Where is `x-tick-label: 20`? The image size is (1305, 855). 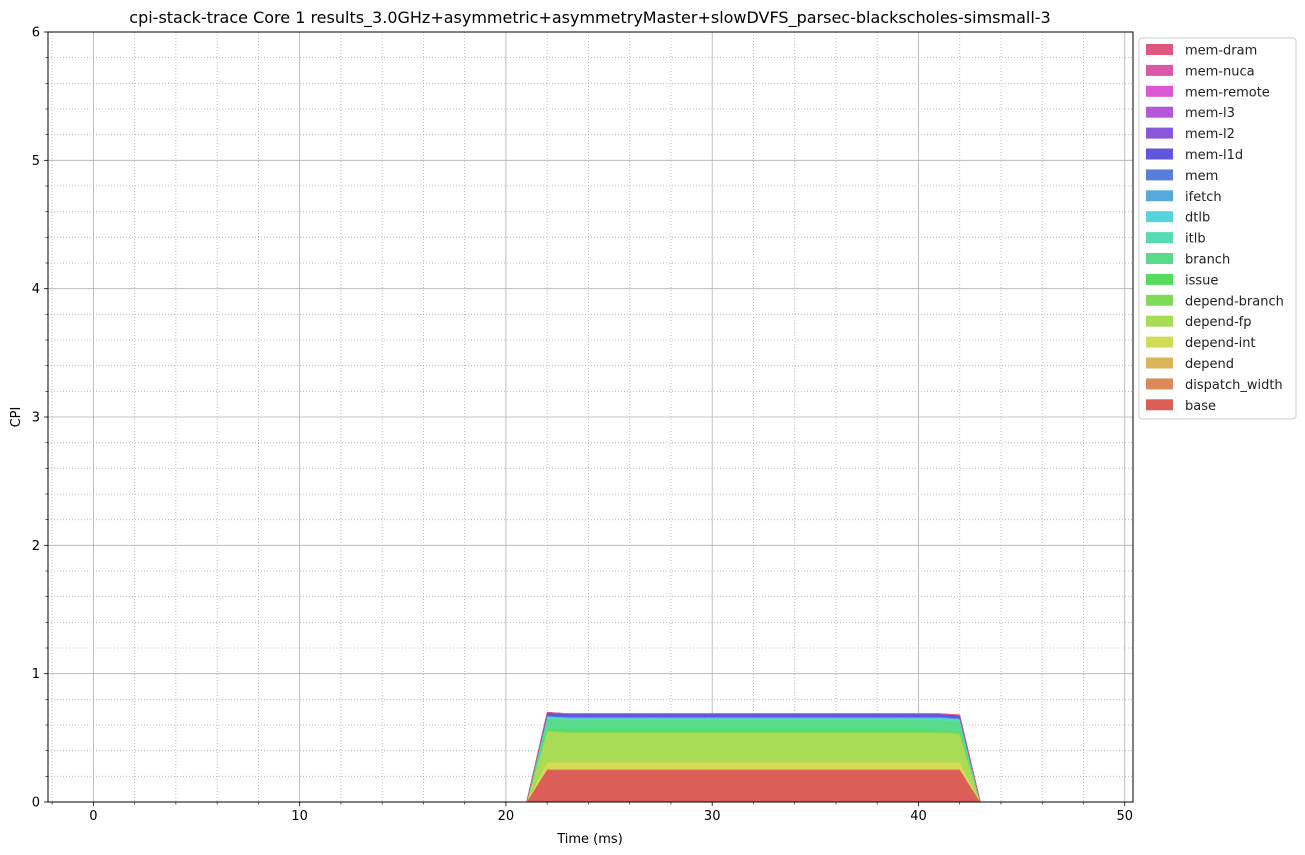 x-tick-label: 20 is located at coordinates (506, 816).